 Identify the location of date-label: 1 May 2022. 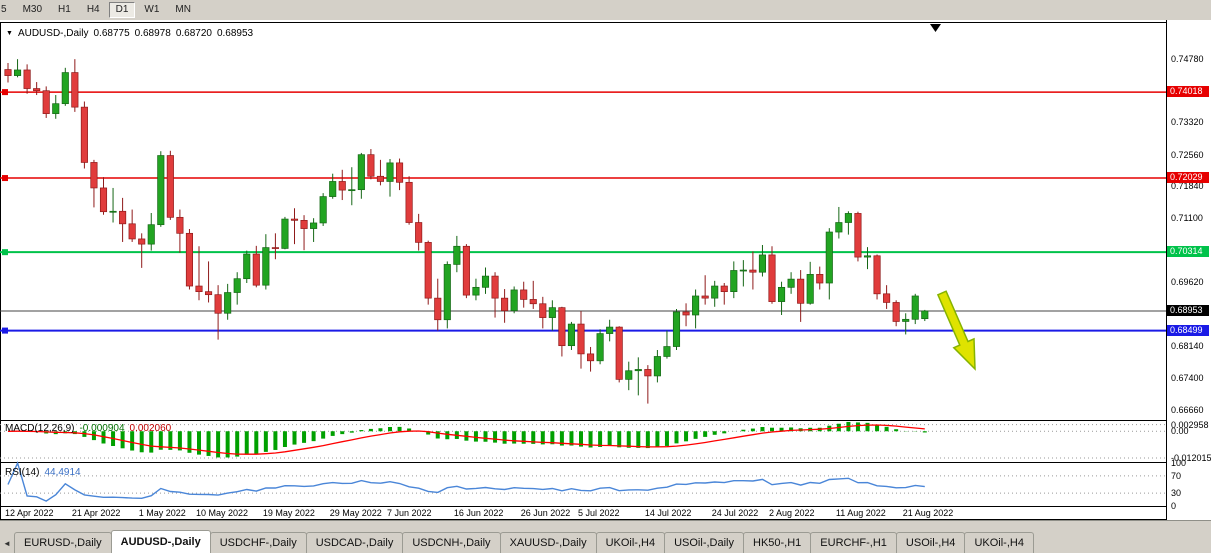
(162, 513).